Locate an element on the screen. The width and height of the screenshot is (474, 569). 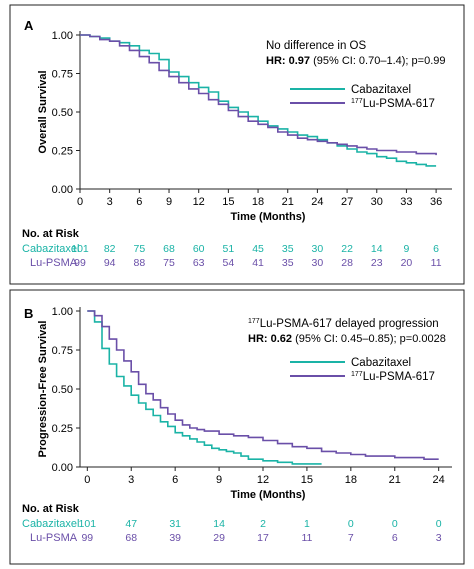
x-tick-label: 24 is located at coordinates (317, 202).